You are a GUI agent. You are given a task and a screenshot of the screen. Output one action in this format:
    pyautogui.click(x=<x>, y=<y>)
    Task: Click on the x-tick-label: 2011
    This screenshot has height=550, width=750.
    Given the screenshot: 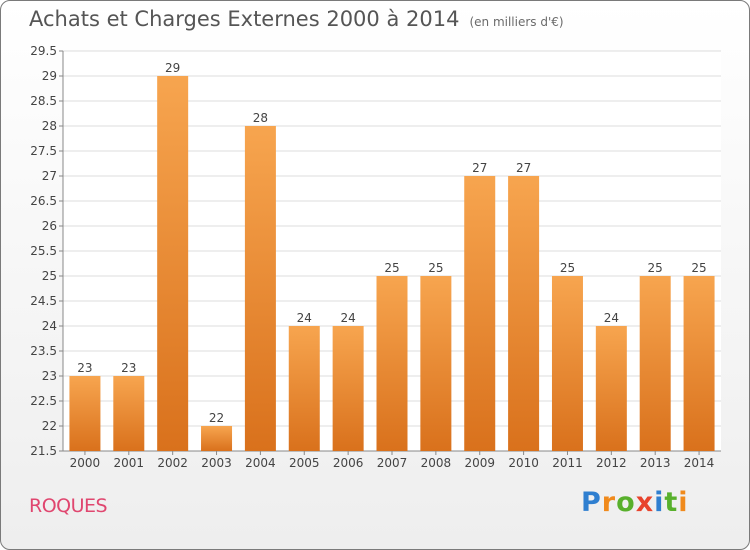 What is the action you would take?
    pyautogui.click(x=567, y=463)
    